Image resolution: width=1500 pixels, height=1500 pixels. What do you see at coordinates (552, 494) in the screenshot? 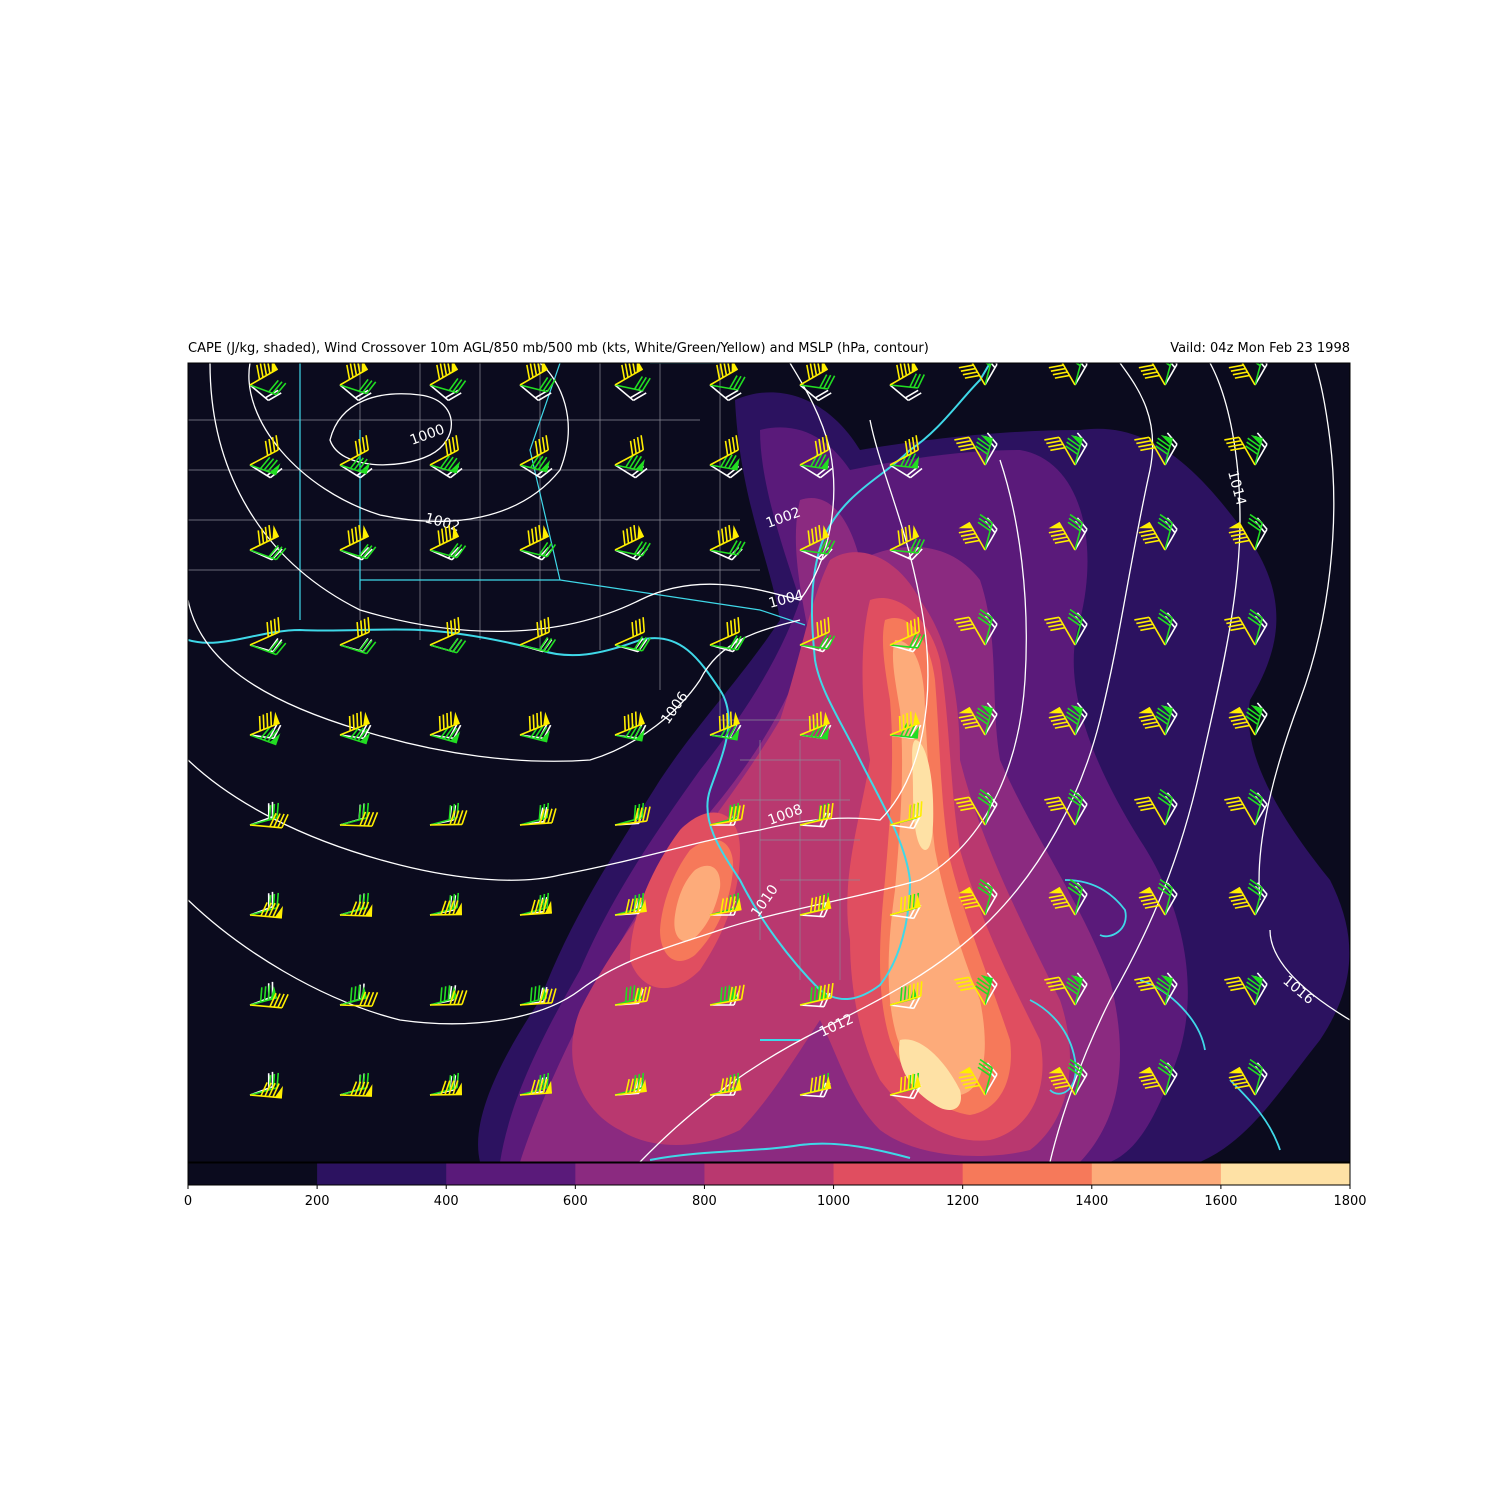
I see `state-borders` at bounding box center [552, 494].